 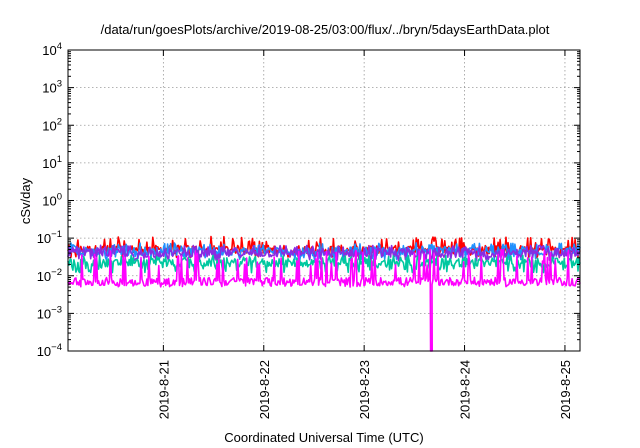 I want to click on y-tick-label: 10³, so click(x=52, y=87).